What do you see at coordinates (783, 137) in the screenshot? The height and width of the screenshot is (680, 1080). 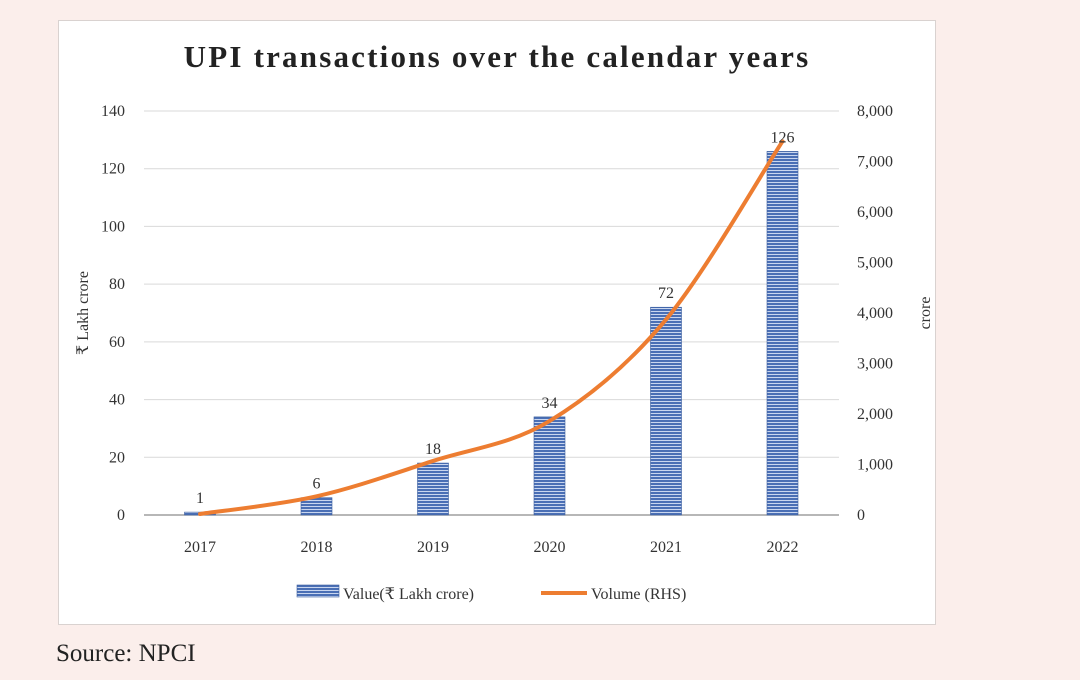 I see `data-label: 126` at bounding box center [783, 137].